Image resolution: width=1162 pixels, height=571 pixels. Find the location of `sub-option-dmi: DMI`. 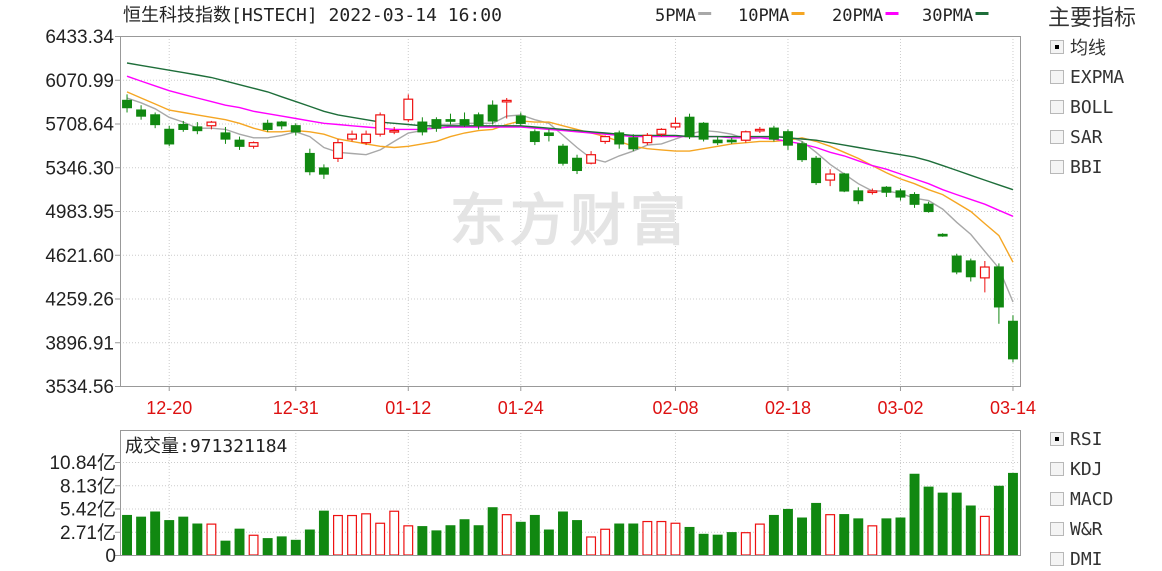

sub-option-dmi: DMI is located at coordinates (1076, 559).